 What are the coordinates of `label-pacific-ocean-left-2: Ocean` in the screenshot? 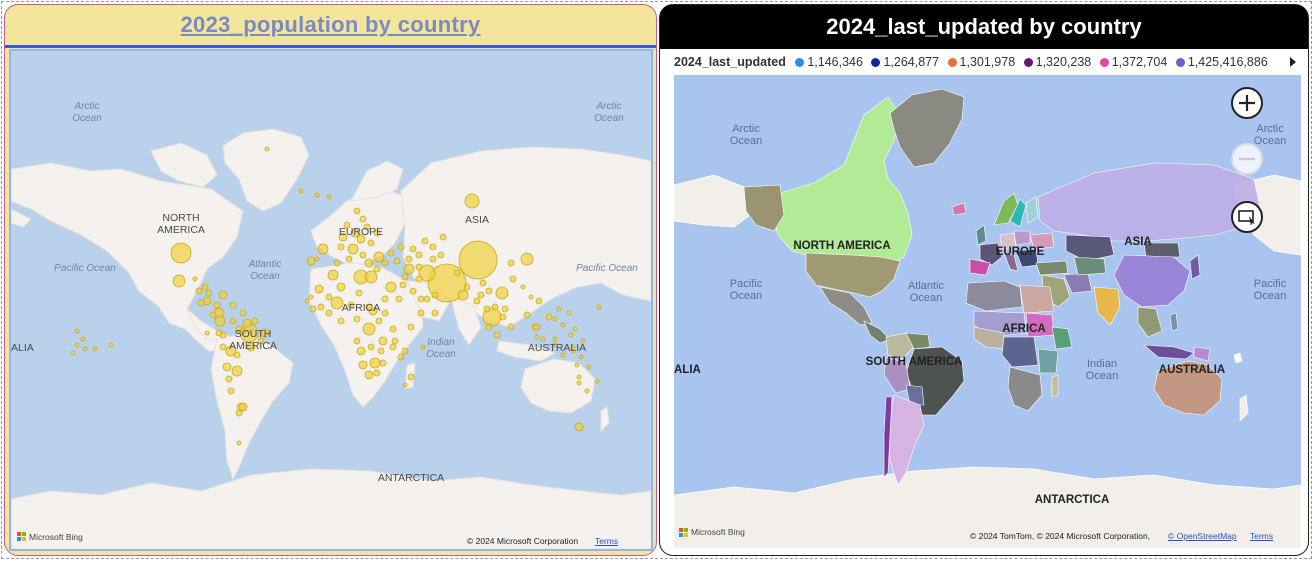 It's located at (746, 296).